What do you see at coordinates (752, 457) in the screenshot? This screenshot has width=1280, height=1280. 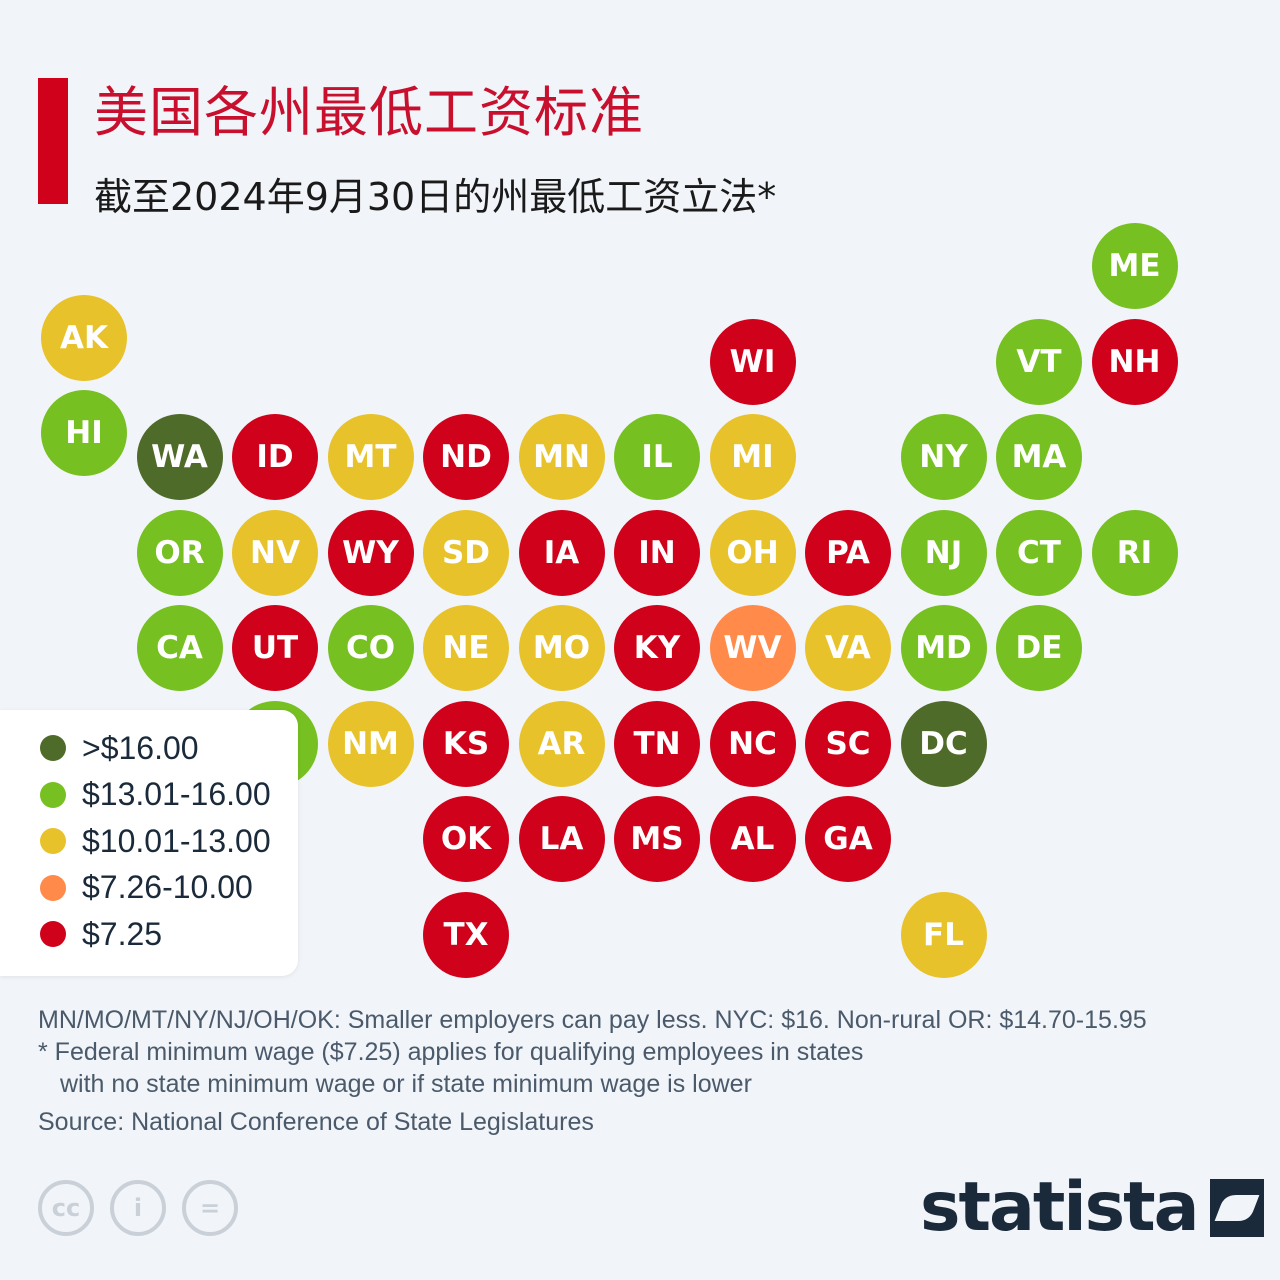 I see `state-mi: MI` at bounding box center [752, 457].